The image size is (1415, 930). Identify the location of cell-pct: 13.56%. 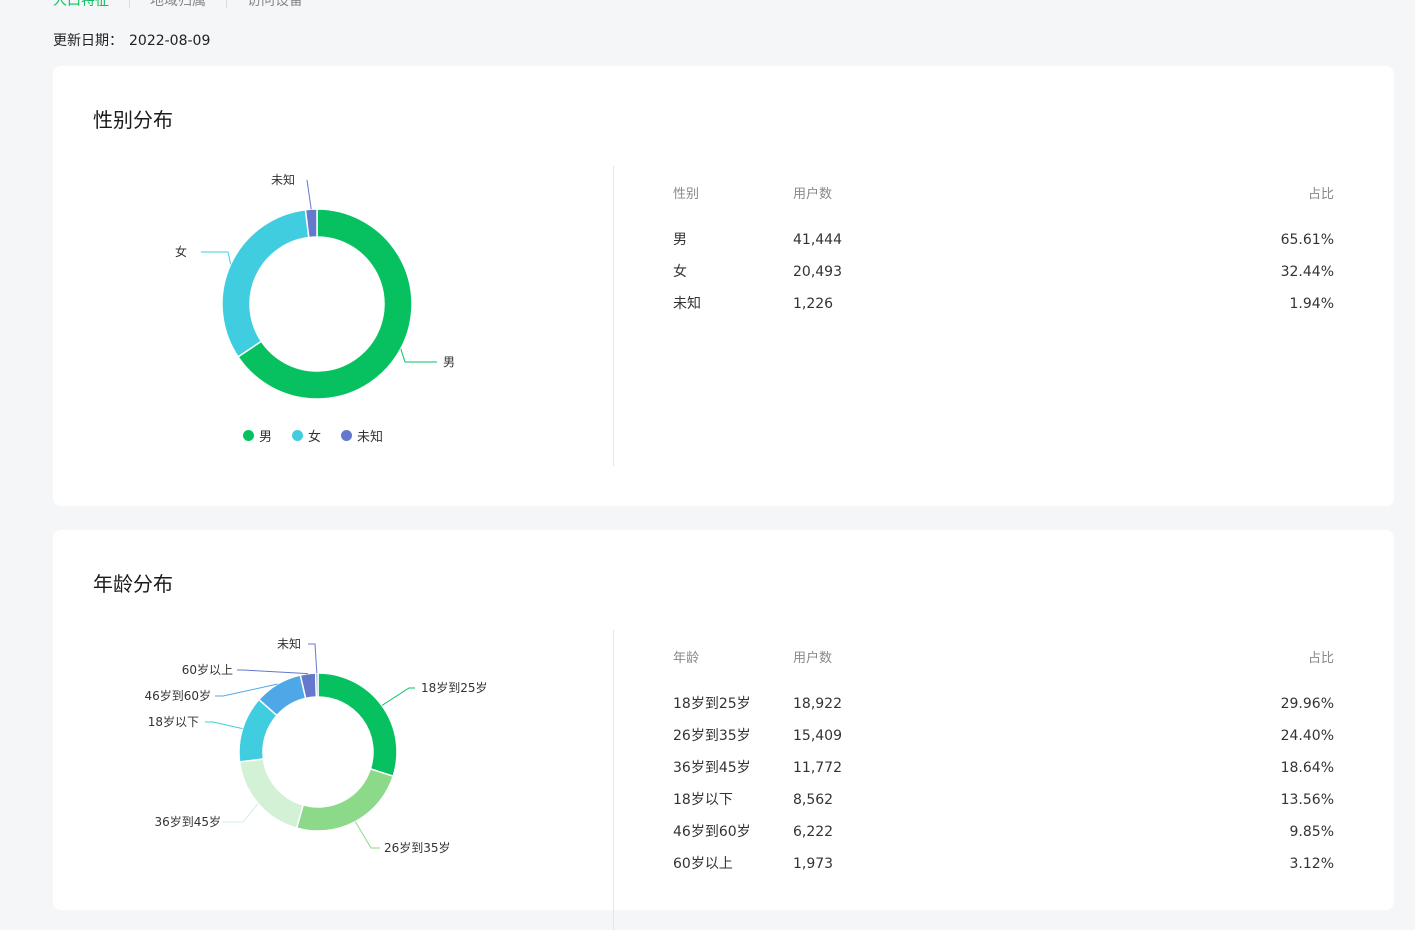
(1307, 800).